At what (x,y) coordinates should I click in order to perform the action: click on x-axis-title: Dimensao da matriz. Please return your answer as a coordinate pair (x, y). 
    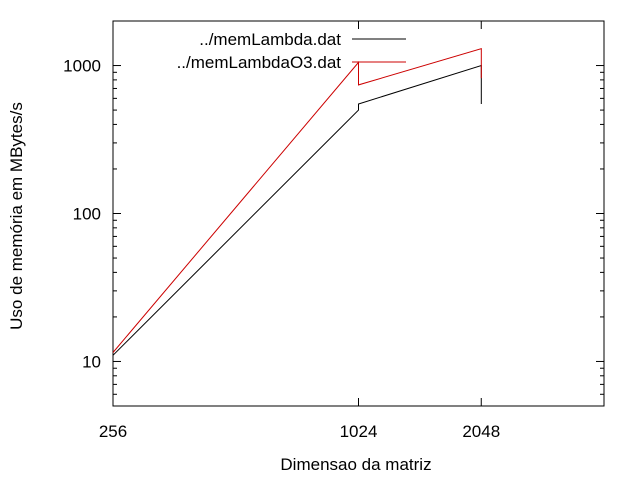
    Looking at the image, I should click on (355, 464).